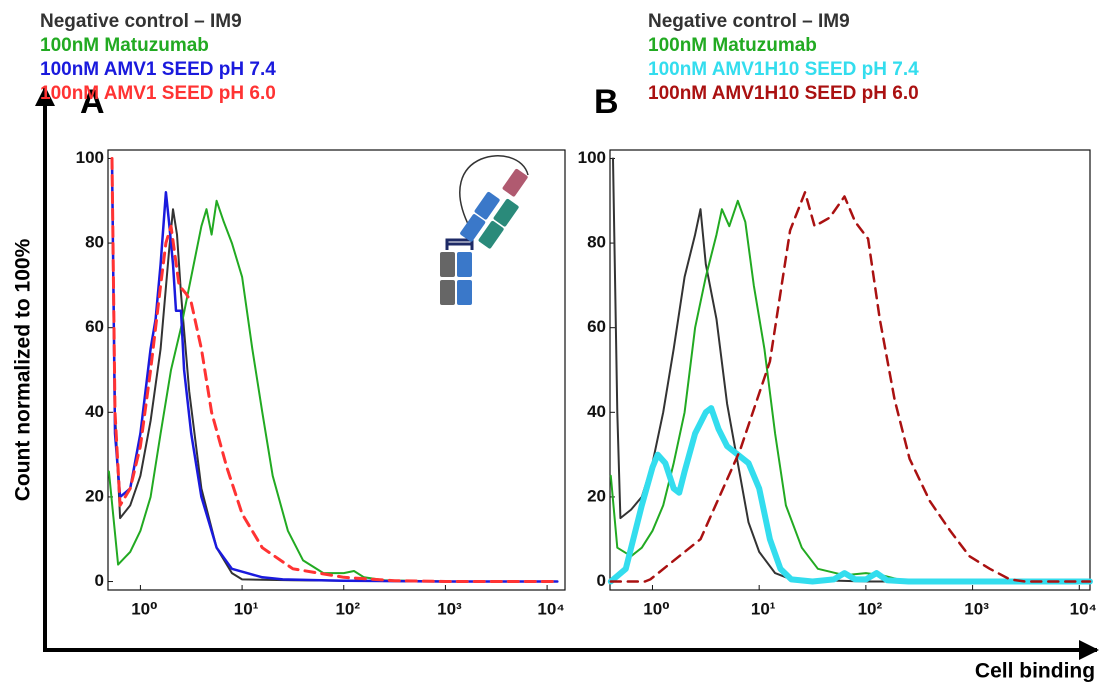 This screenshot has width=1103, height=684. I want to click on y-axis-label: Count normalized to 100%, so click(23, 369).